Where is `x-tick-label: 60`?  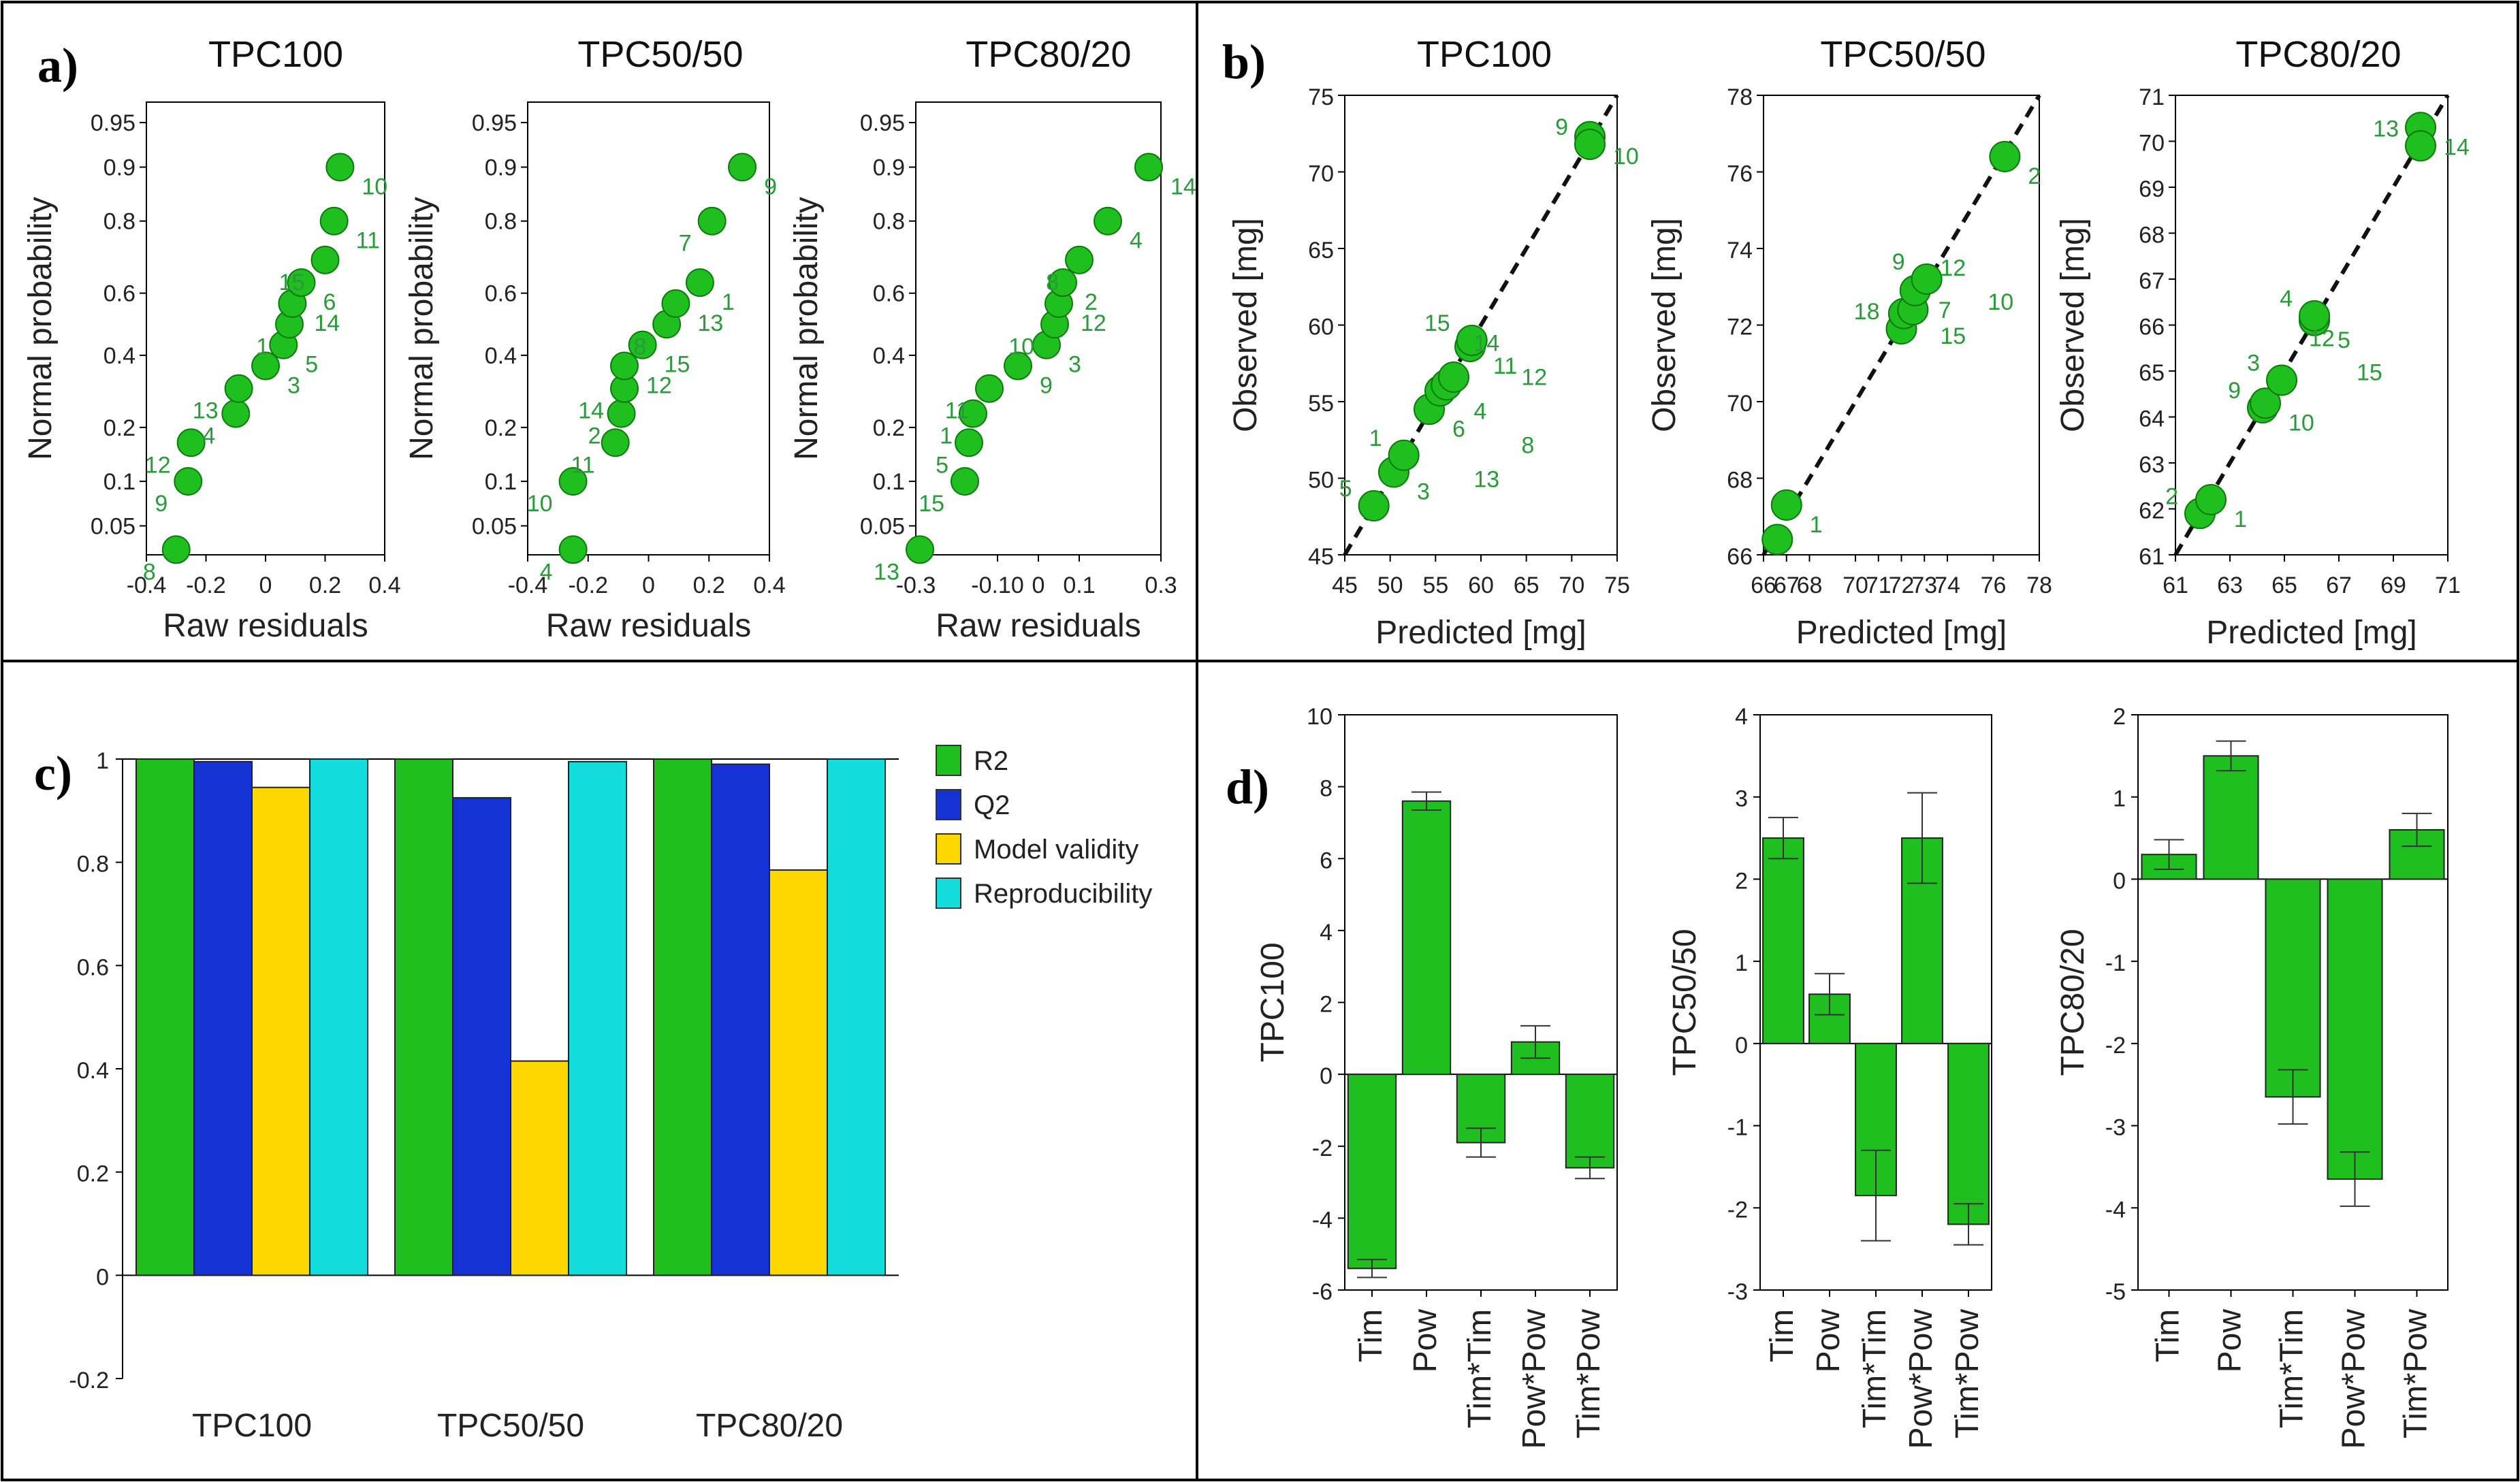 x-tick-label: 60 is located at coordinates (1481, 585).